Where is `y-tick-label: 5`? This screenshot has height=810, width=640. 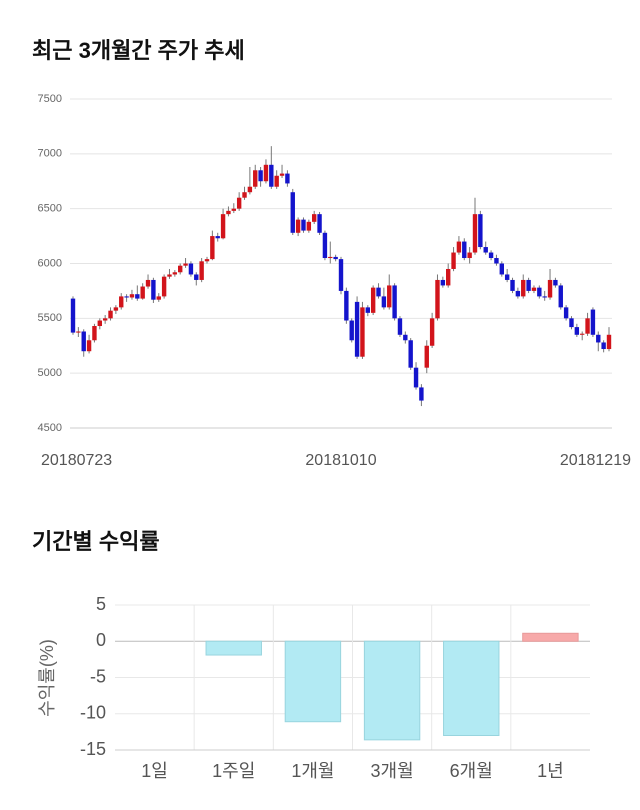
y-tick-label: 5 is located at coordinates (101, 604).